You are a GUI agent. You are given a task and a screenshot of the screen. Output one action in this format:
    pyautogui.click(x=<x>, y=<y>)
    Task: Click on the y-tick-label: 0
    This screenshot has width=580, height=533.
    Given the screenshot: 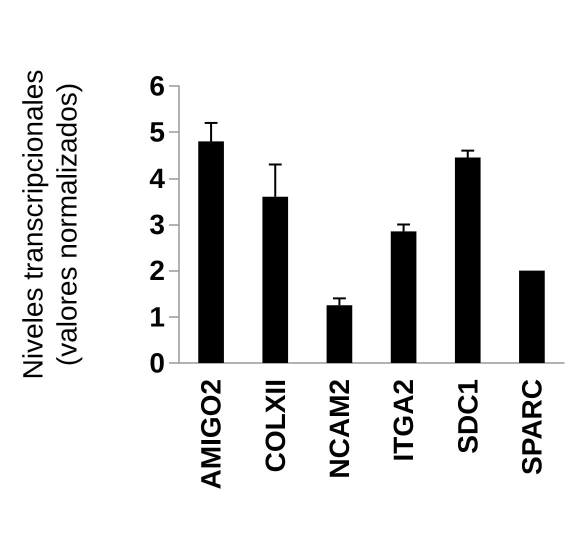 What is the action you would take?
    pyautogui.click(x=157, y=363)
    